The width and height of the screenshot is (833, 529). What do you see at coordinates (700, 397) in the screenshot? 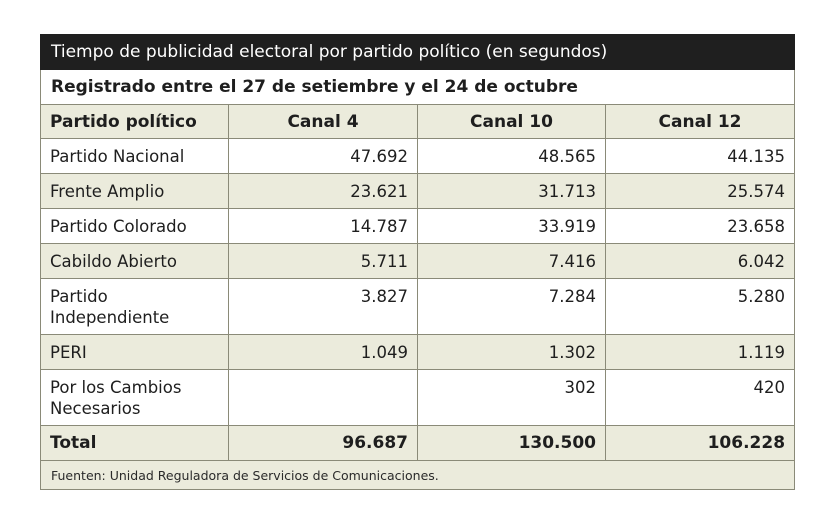
I see `canal-12-value: 420` at bounding box center [700, 397].